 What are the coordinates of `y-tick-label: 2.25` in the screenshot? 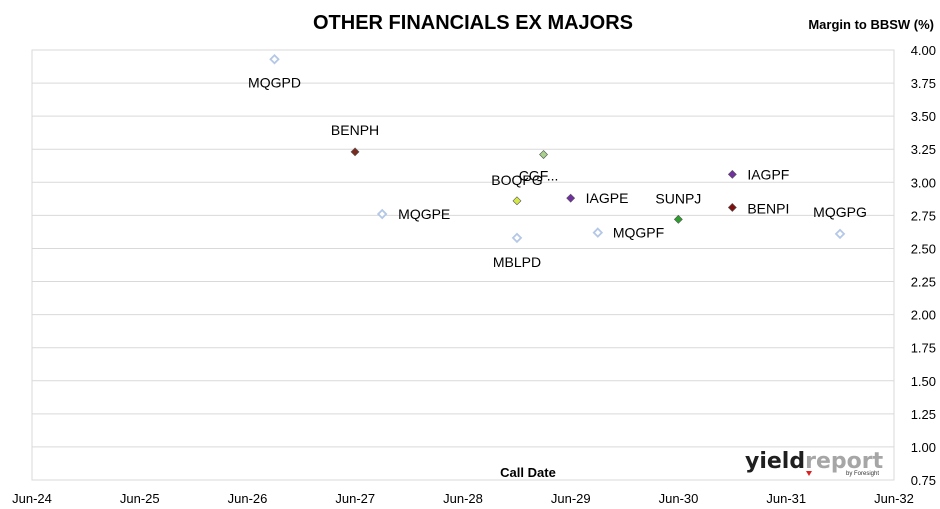 It's located at (923, 282).